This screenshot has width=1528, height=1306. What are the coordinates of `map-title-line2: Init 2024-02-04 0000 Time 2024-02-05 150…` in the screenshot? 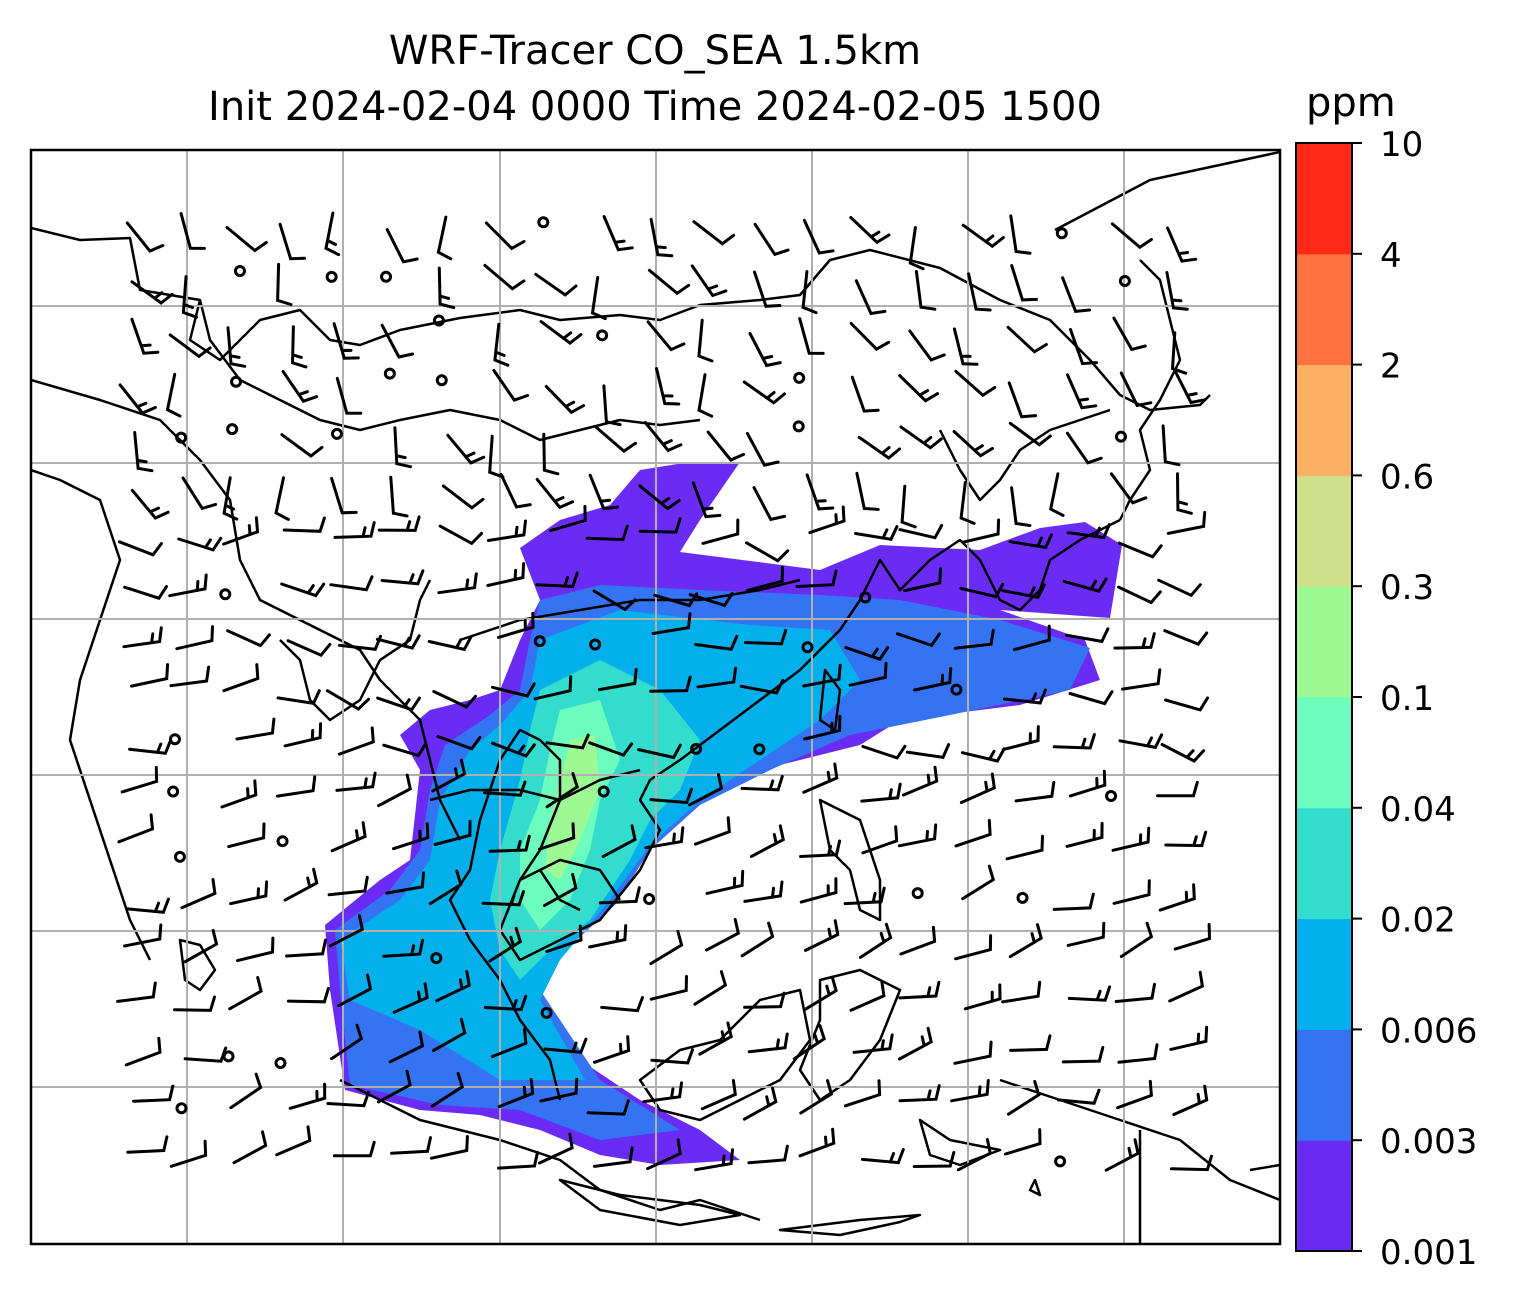 It's located at (655, 107).